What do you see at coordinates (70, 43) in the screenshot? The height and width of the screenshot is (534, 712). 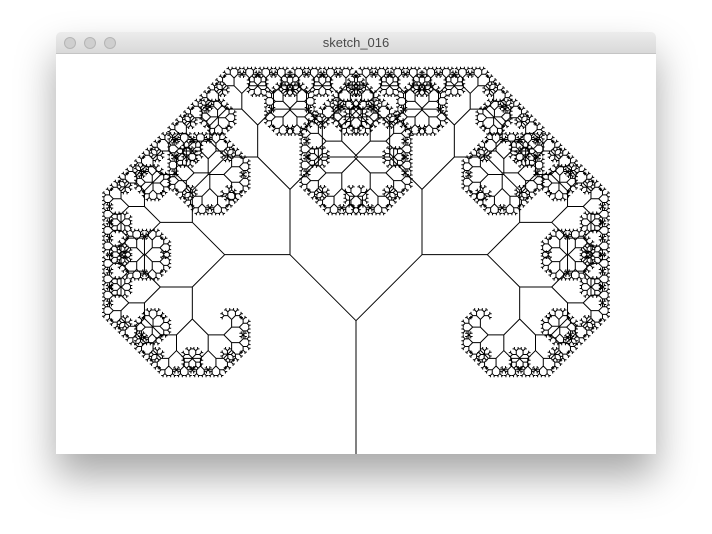 I see `close-button` at bounding box center [70, 43].